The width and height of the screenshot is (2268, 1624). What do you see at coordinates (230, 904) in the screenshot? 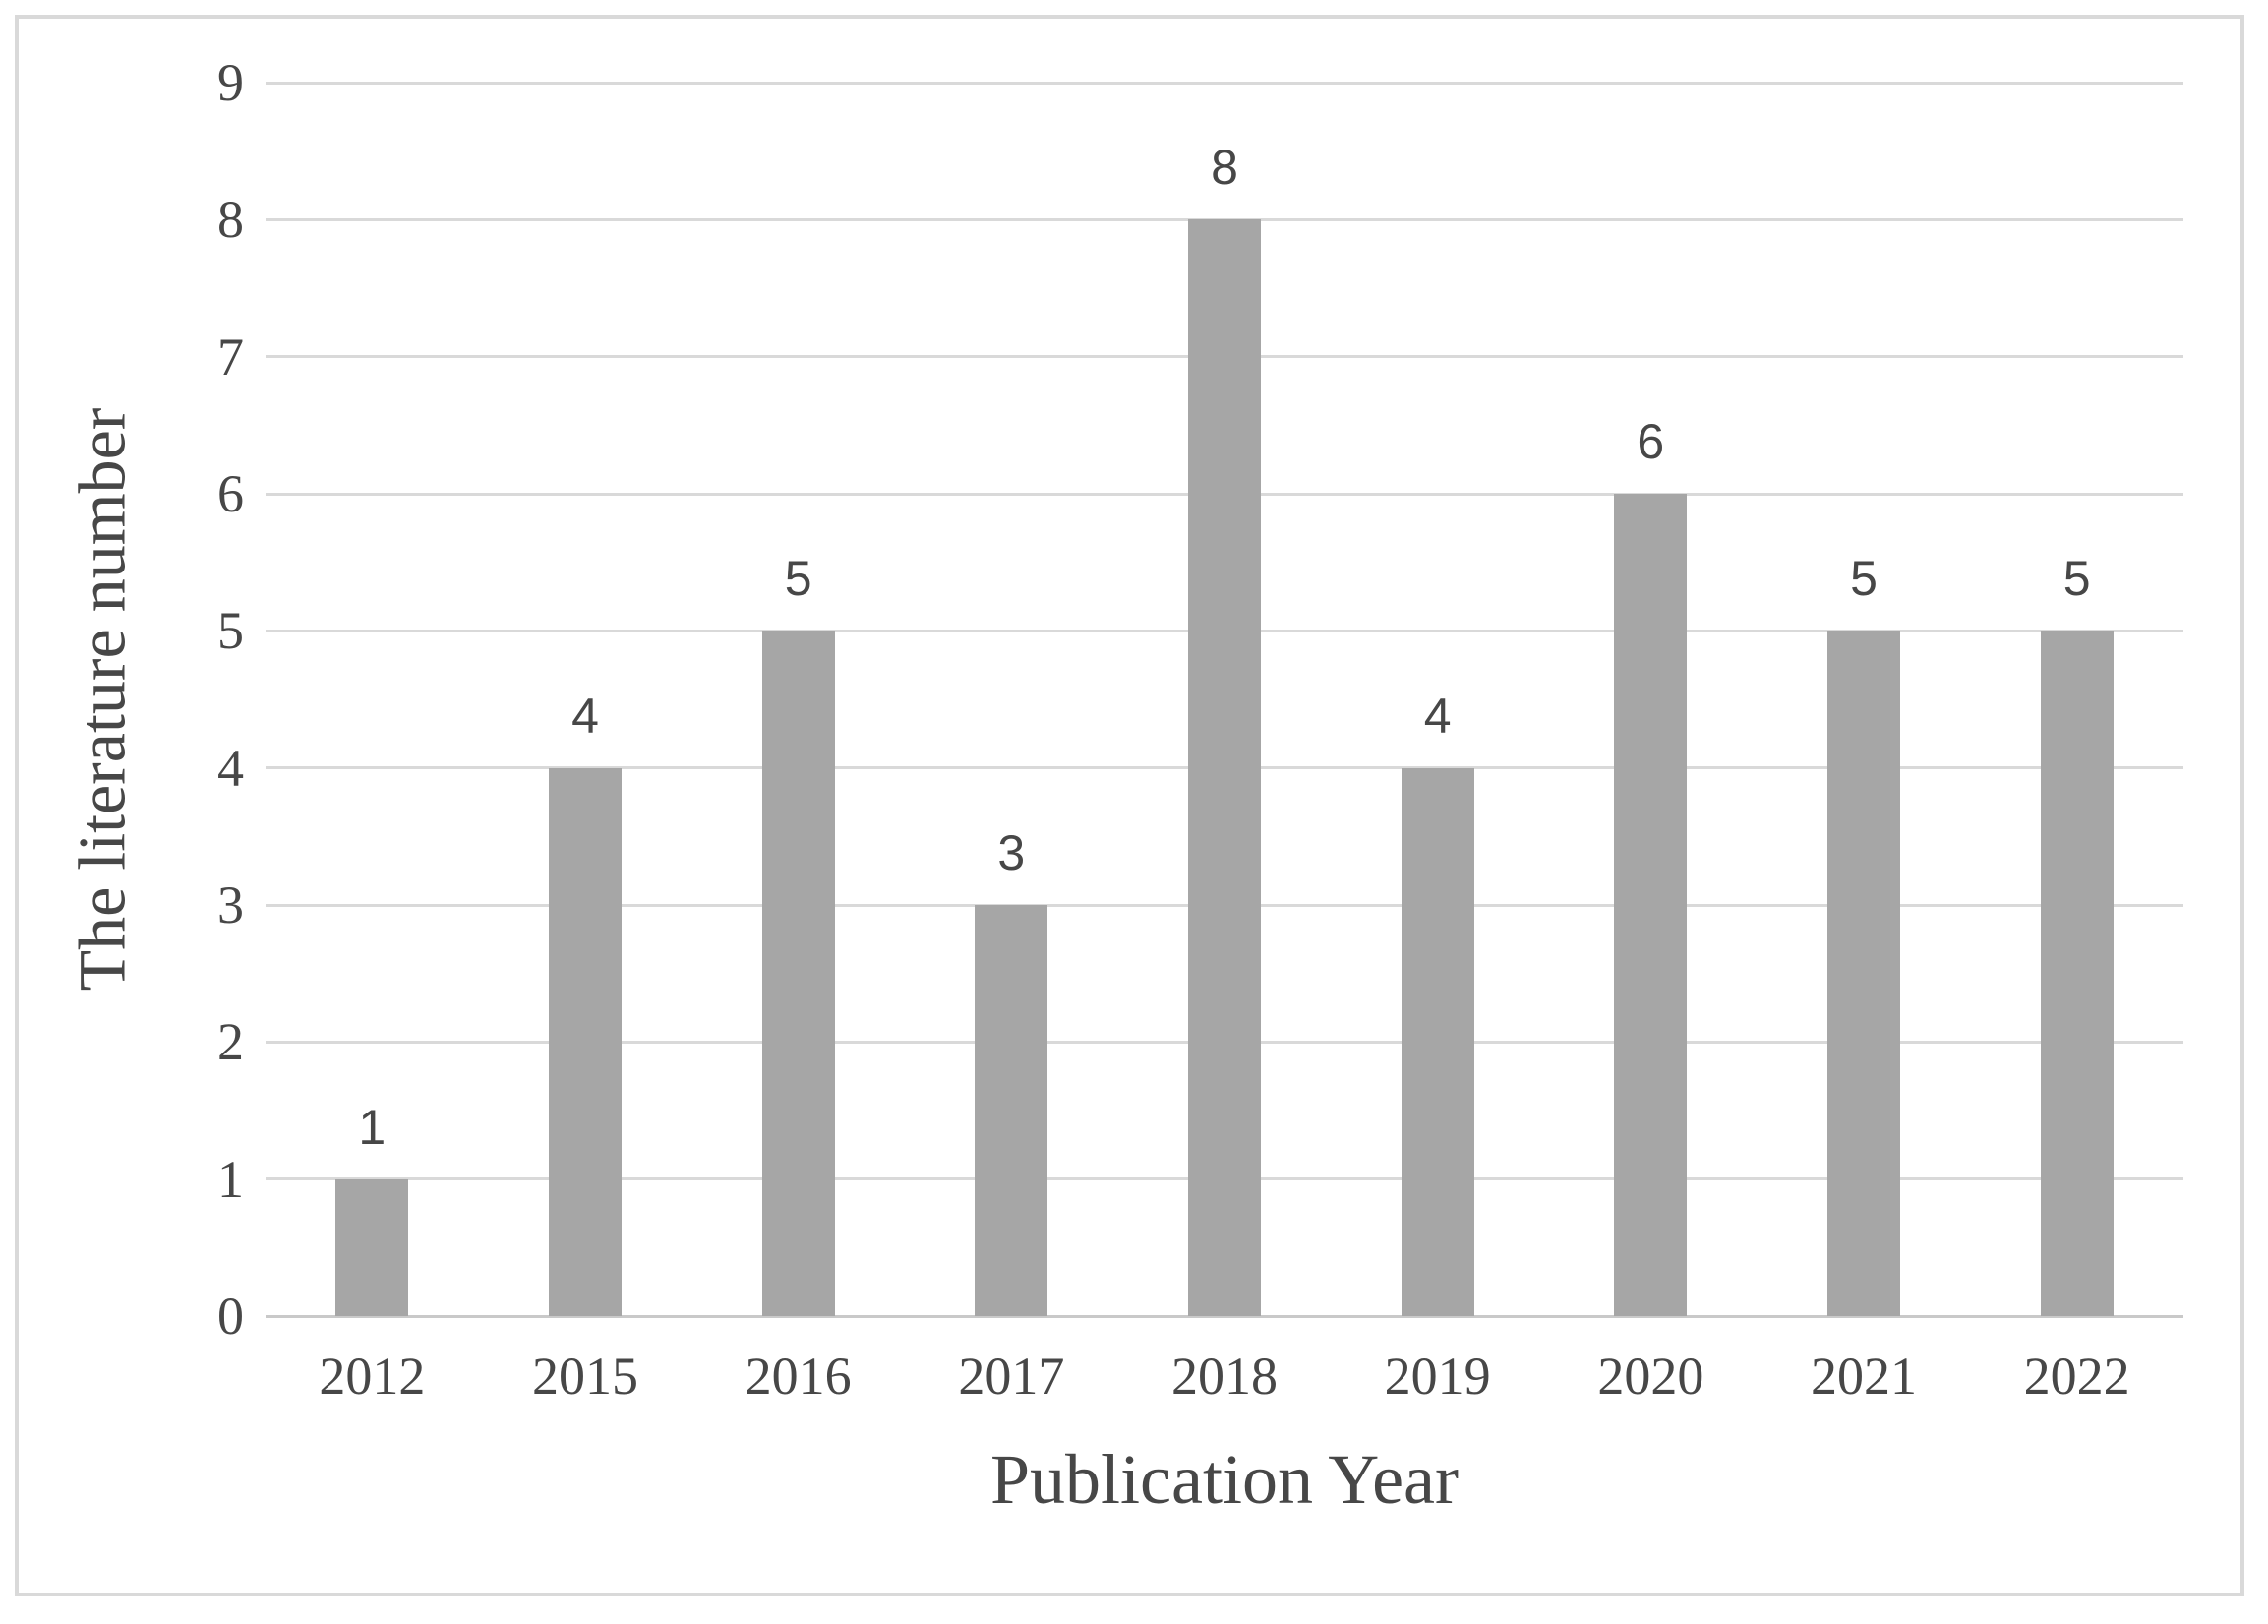
I see `y-tick-label: 3` at bounding box center [230, 904].